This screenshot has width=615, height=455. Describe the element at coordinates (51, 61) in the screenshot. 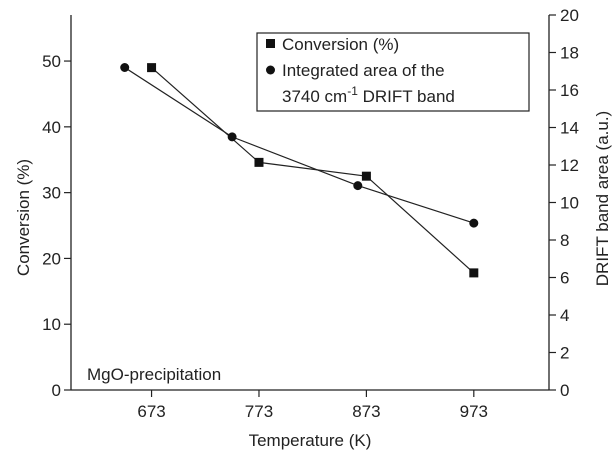

I see `y-tick-label: 50` at that location.